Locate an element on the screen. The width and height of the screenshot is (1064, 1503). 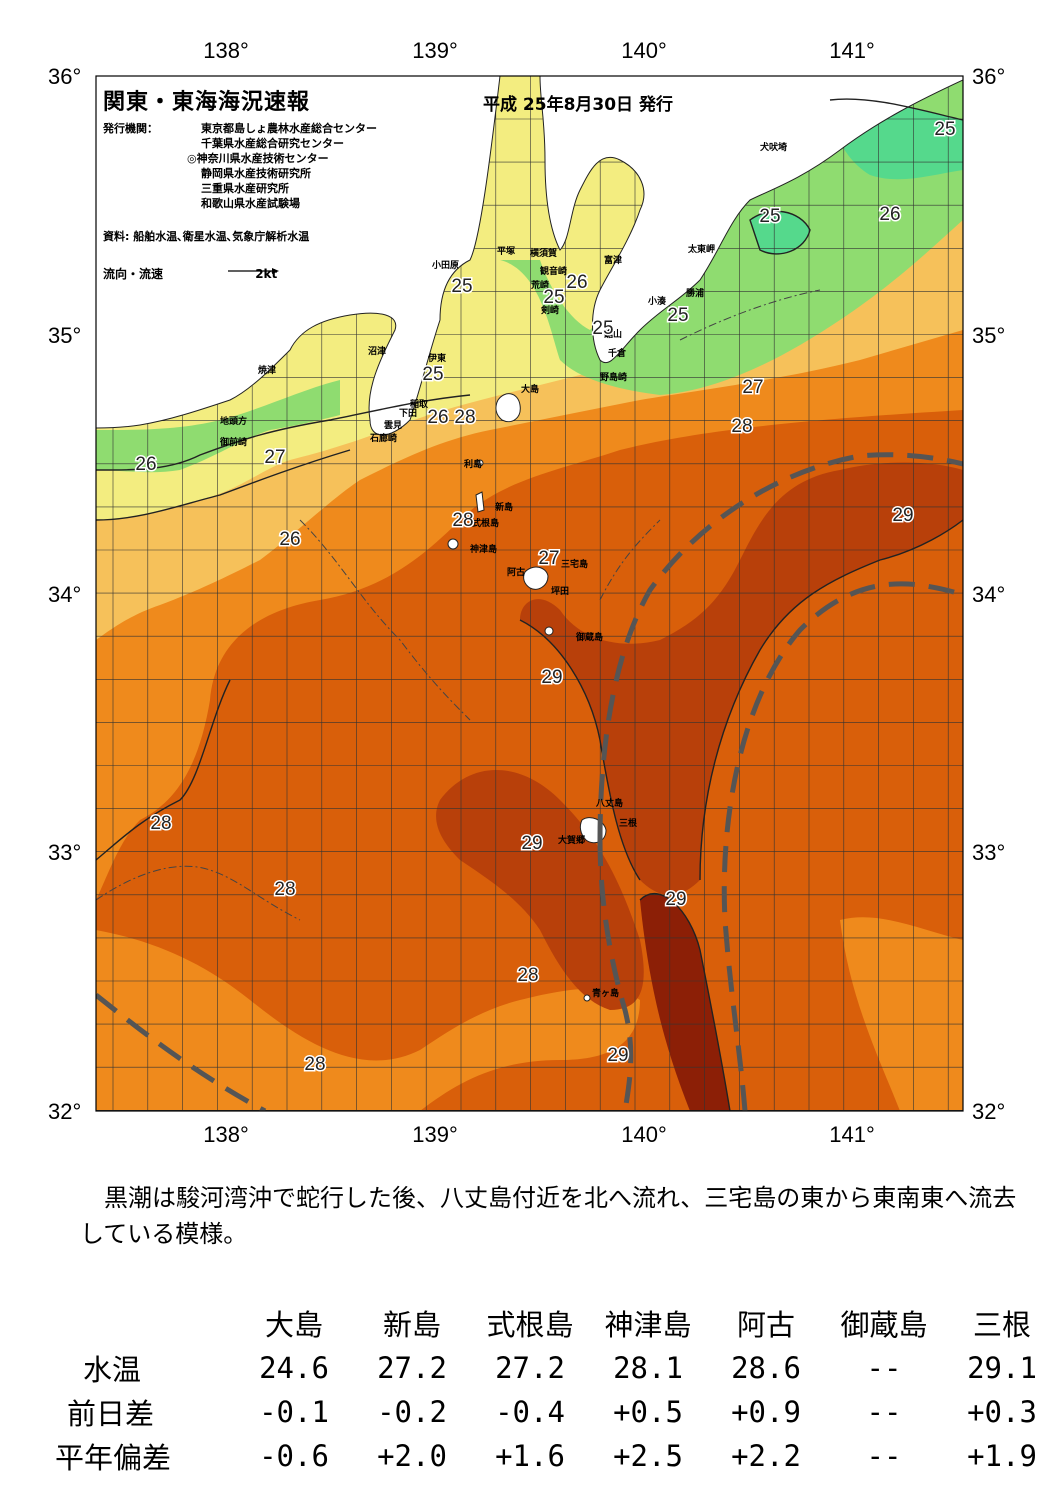
place-name: 三宅島 is located at coordinates (574, 564).